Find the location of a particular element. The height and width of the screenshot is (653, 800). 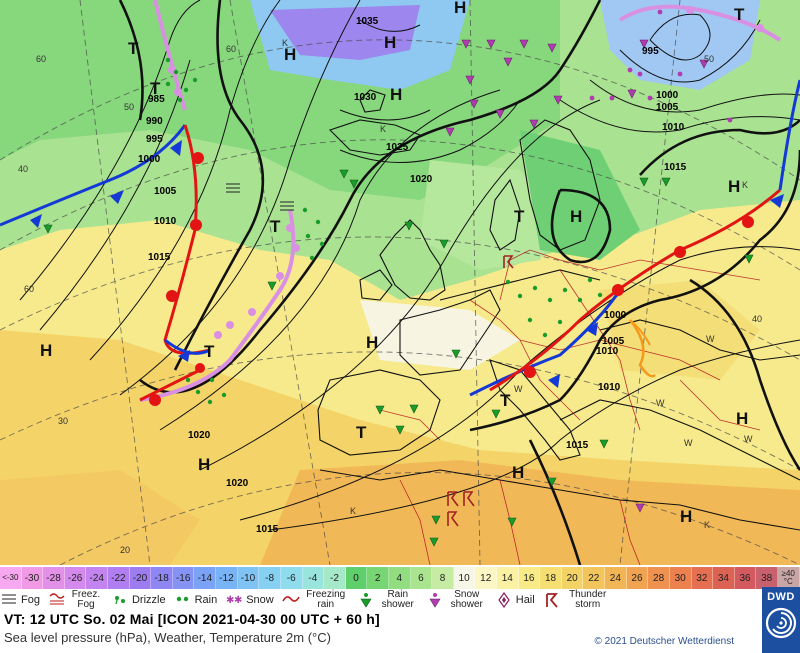

scale-cell: 0 is located at coordinates (356, 578).